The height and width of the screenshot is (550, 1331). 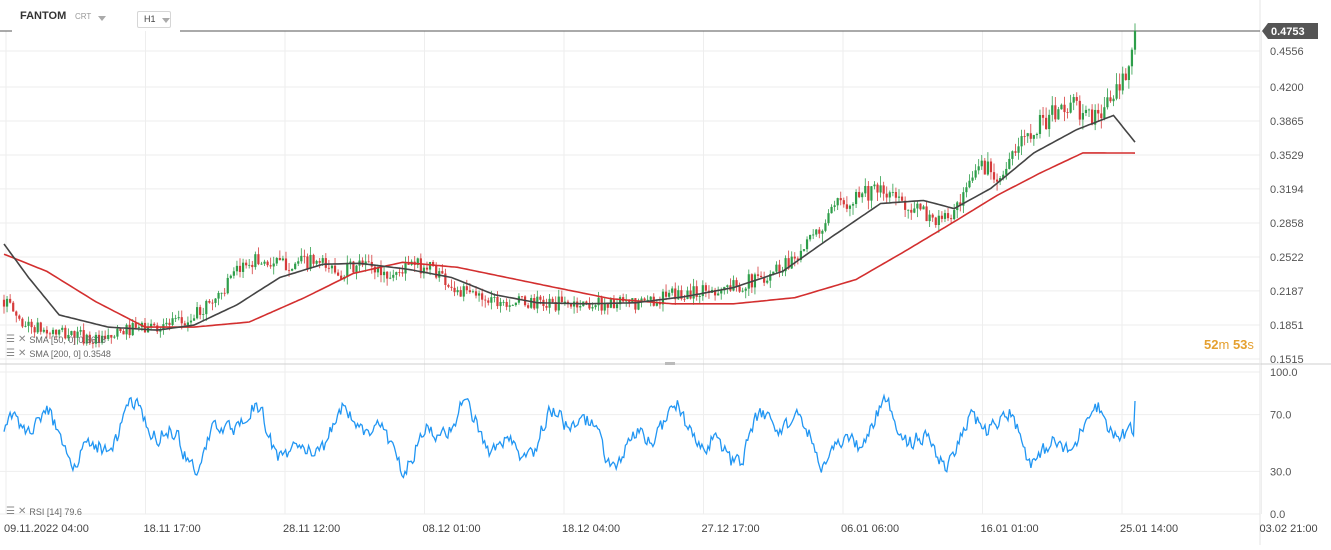 I want to click on rsi-line, so click(x=569, y=436).